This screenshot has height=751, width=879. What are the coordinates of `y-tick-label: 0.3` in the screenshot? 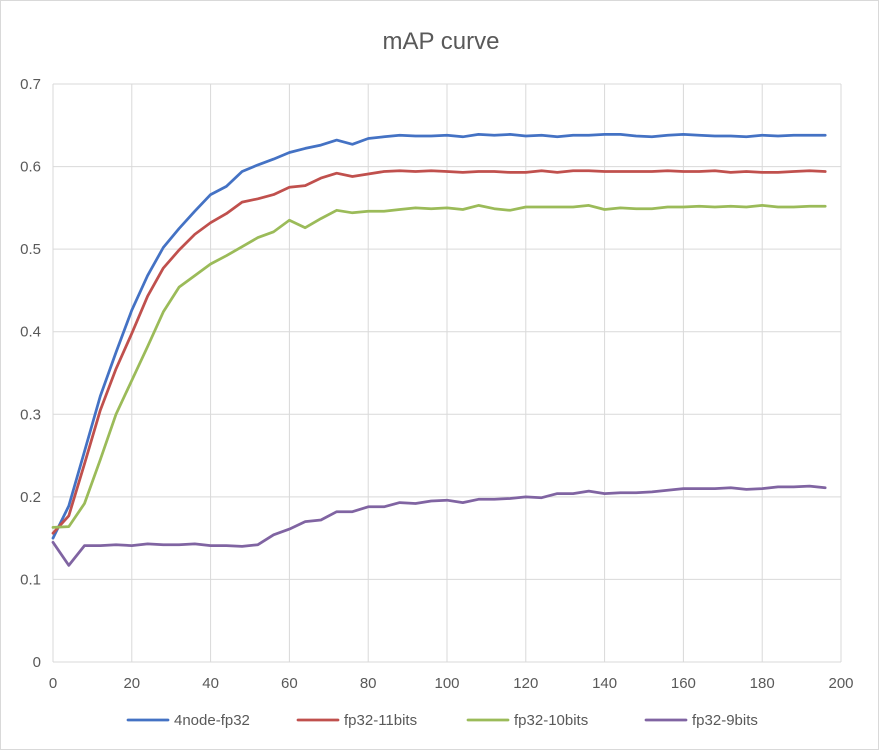 It's located at (30, 414).